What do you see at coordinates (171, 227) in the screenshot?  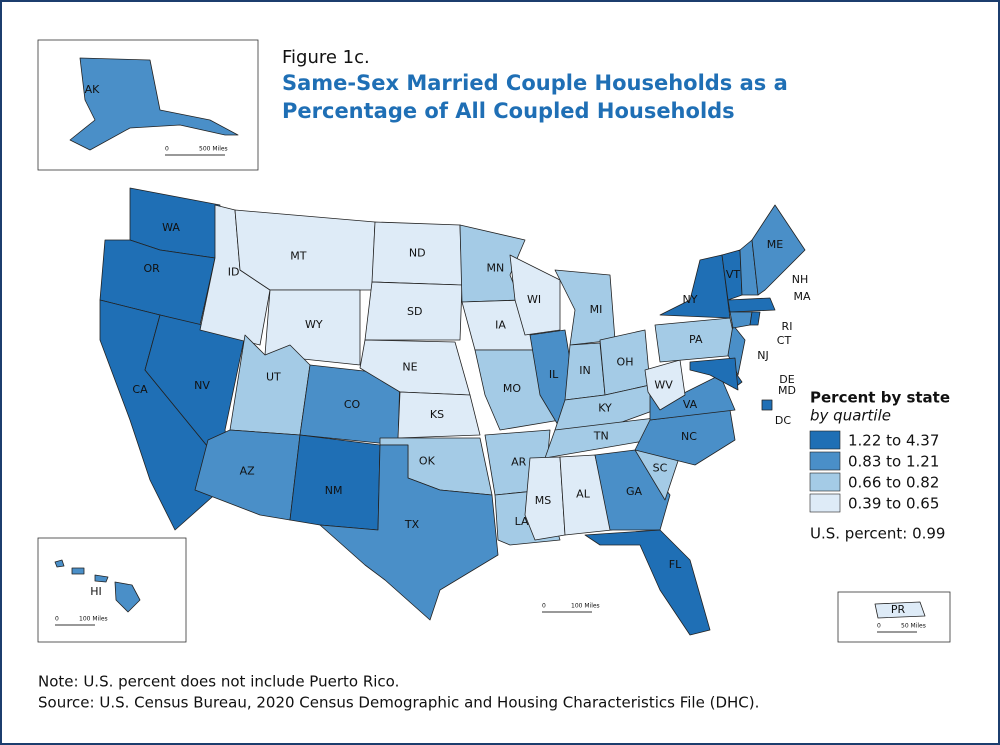 I see `state-label: WA` at bounding box center [171, 227].